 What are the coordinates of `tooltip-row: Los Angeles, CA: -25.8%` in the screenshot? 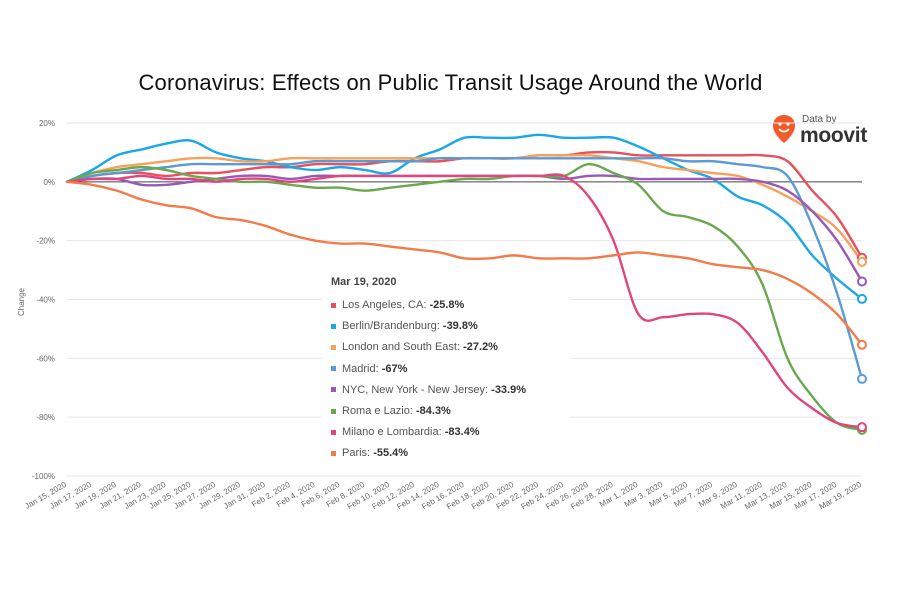 It's located at (397, 305).